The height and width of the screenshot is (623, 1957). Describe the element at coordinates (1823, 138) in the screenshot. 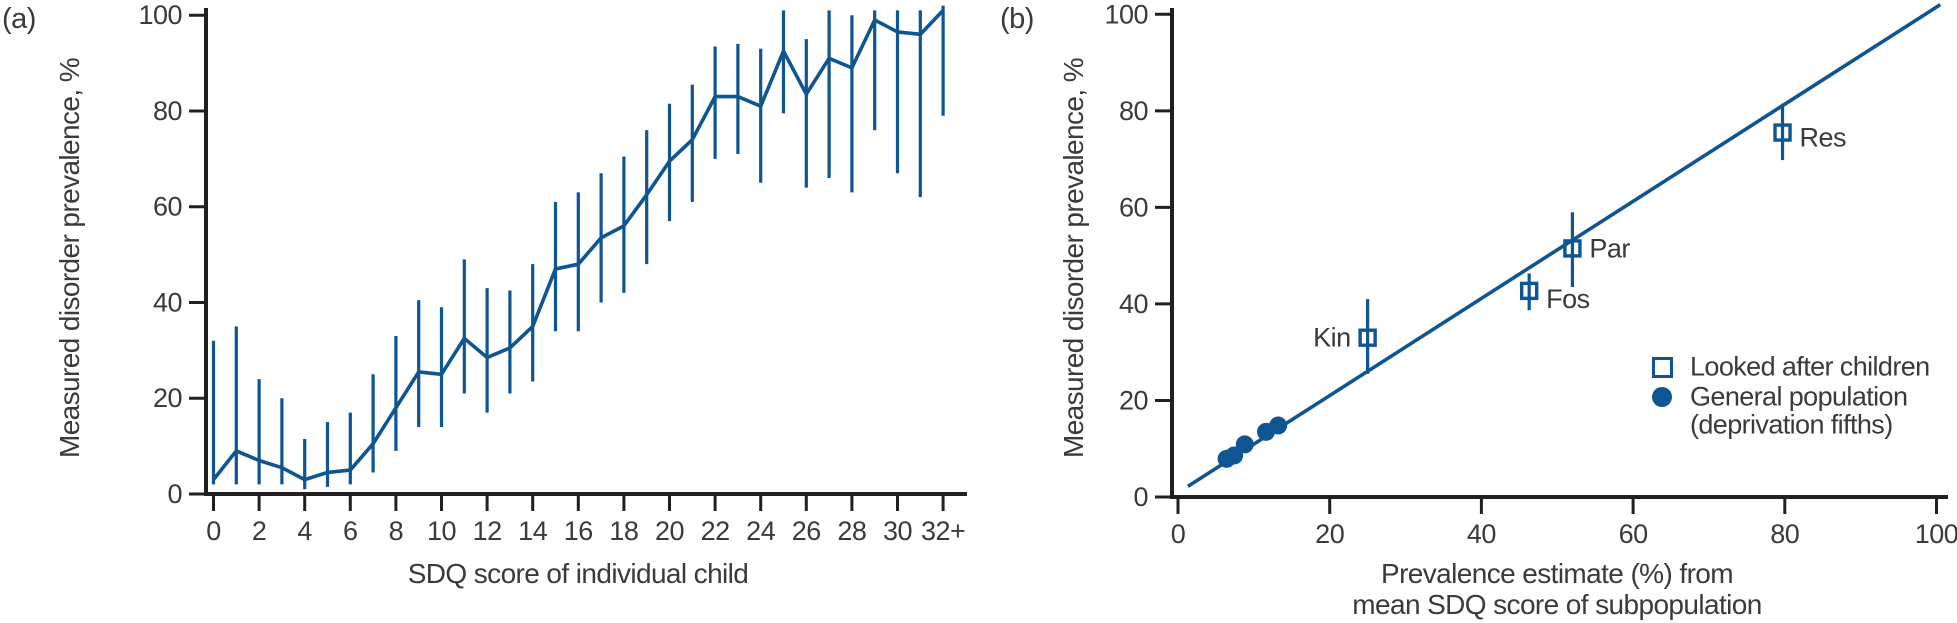

I see `point-label: Res` at that location.